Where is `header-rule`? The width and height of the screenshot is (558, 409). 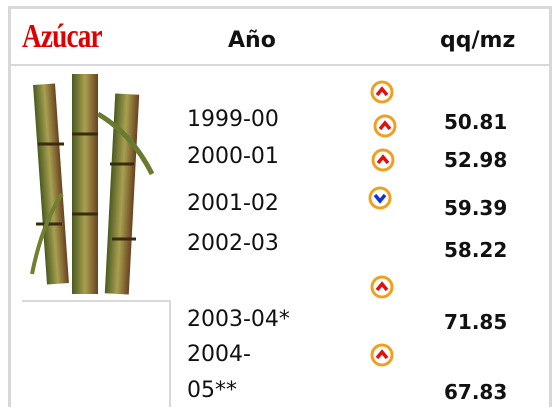
header-rule is located at coordinates (280, 65).